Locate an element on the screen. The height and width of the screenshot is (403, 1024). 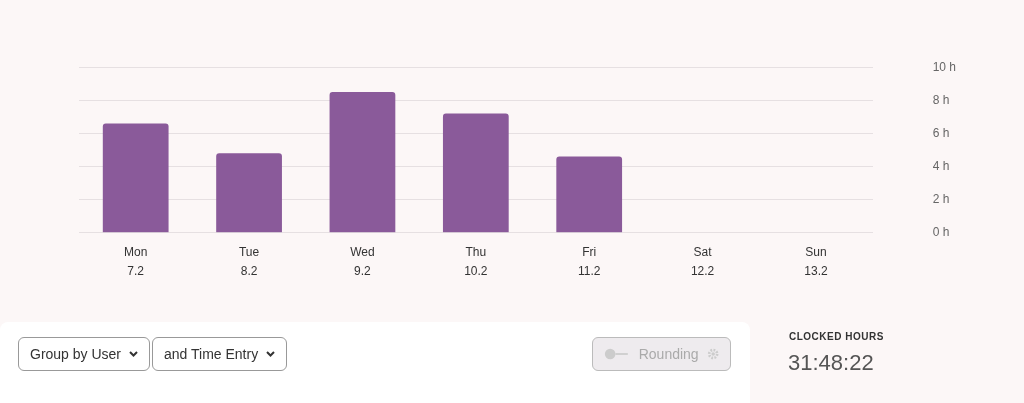
y-tick-label: 4 h is located at coordinates (941, 165).